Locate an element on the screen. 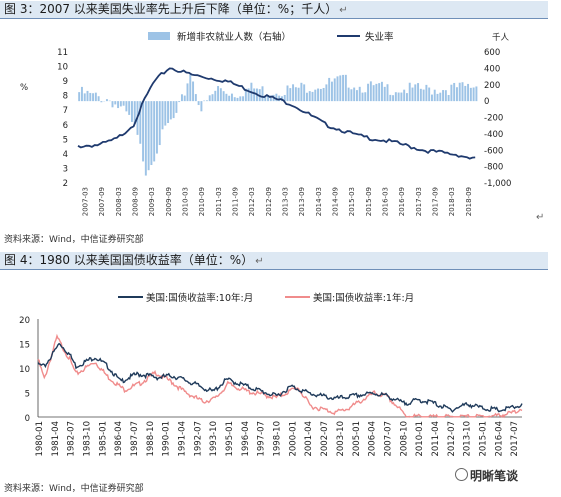 Image resolution: width=561 pixels, height=497 pixels. x-tick-label: 1988-10 is located at coordinates (151, 439).